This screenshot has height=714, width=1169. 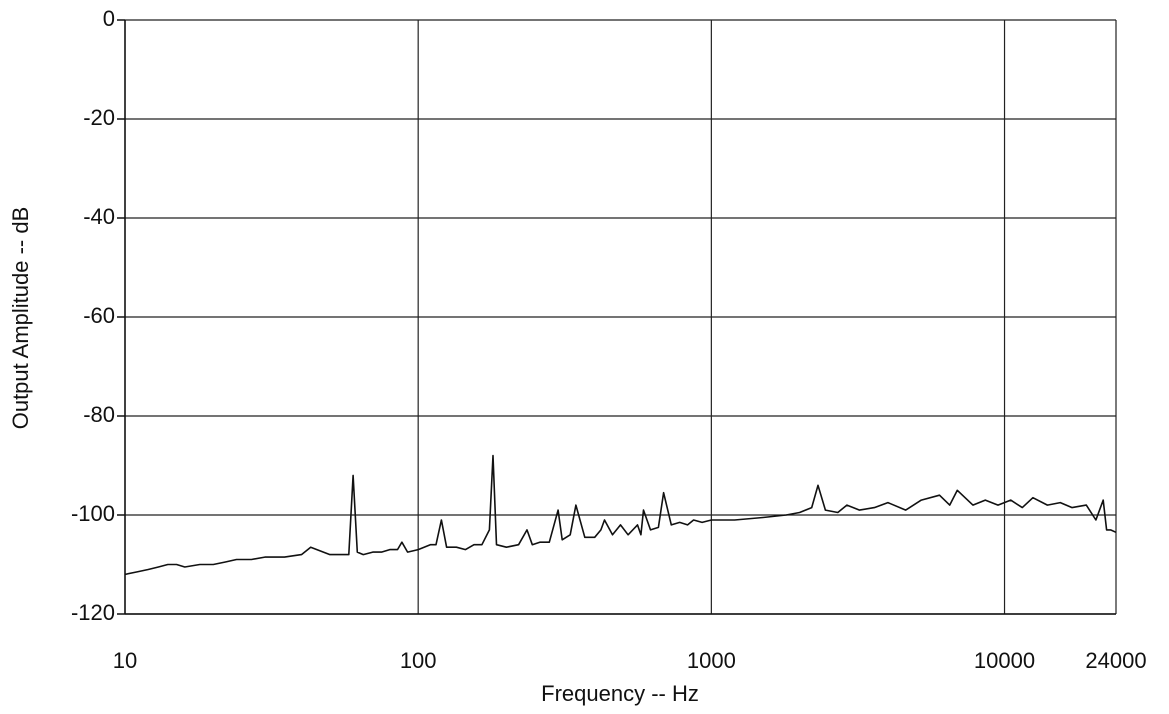 I want to click on x-tick-label: 10000, so click(x=1004, y=660).